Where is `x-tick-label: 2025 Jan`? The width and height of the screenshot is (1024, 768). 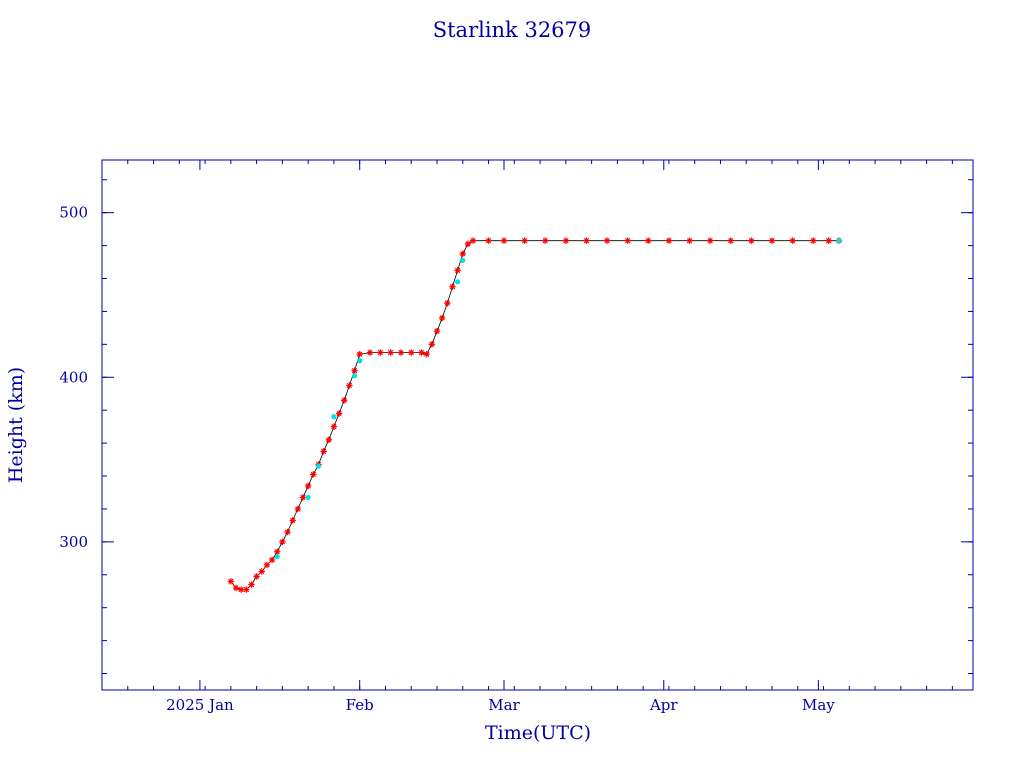
x-tick-label: 2025 Jan is located at coordinates (200, 705).